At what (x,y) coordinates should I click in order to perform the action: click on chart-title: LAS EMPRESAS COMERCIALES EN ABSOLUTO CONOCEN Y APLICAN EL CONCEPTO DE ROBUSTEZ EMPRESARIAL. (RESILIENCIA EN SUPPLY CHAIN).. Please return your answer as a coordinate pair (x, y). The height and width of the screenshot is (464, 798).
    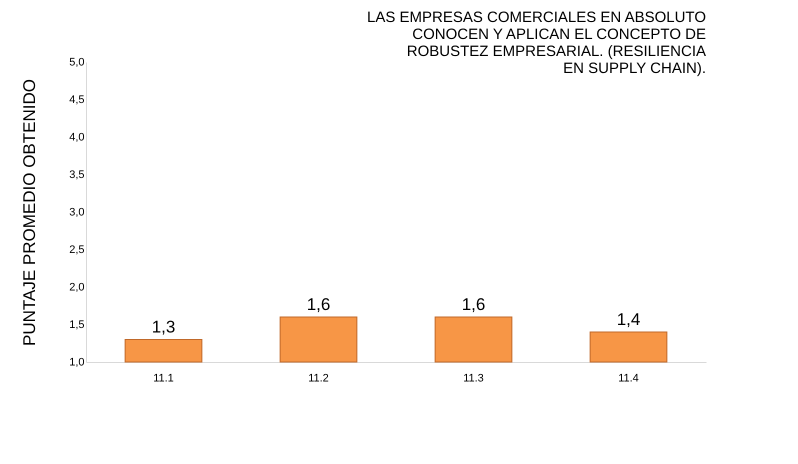
    Looking at the image, I should click on (536, 43).